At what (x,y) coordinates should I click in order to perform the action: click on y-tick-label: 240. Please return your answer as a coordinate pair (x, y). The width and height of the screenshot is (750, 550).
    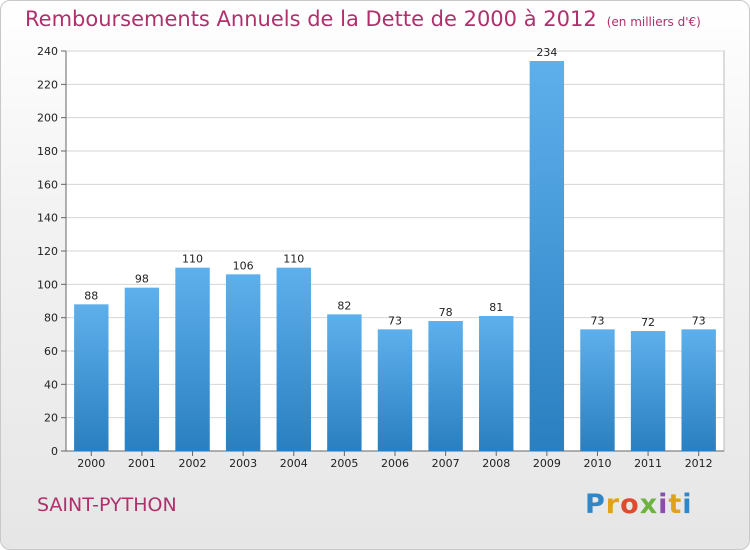
    Looking at the image, I should click on (47, 51).